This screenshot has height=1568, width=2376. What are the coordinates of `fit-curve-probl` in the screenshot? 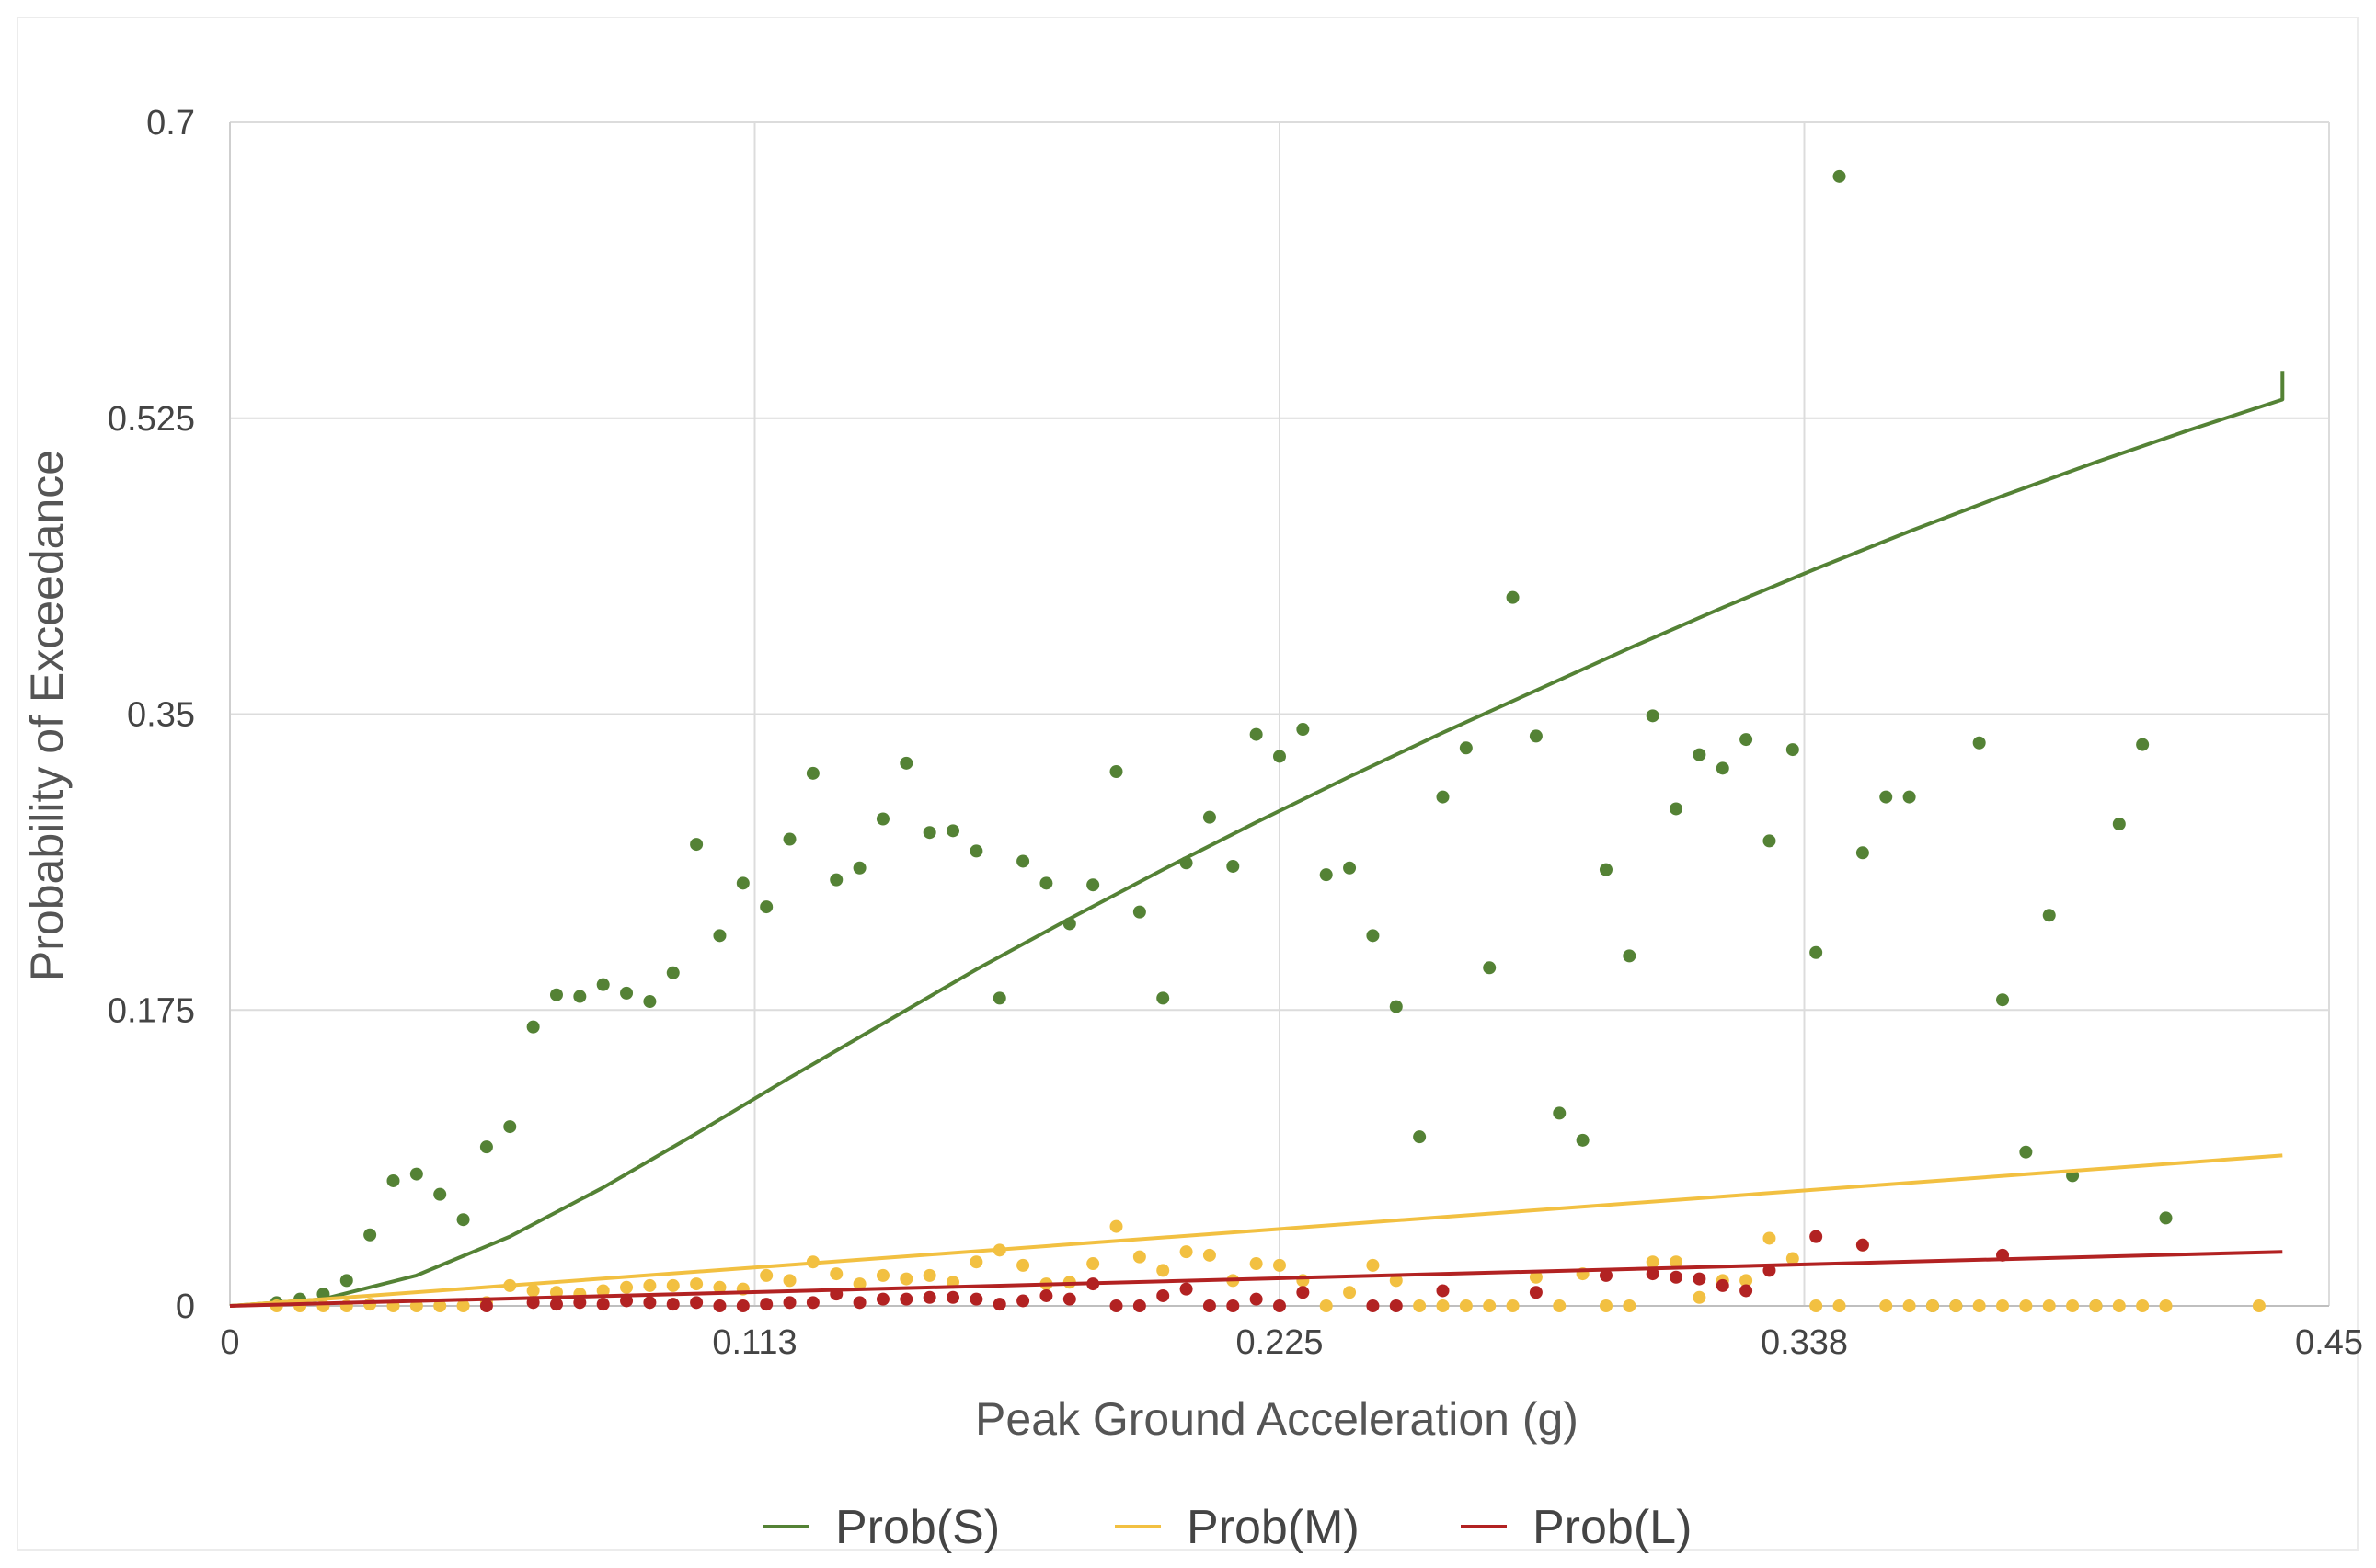 It's located at (1256, 1279).